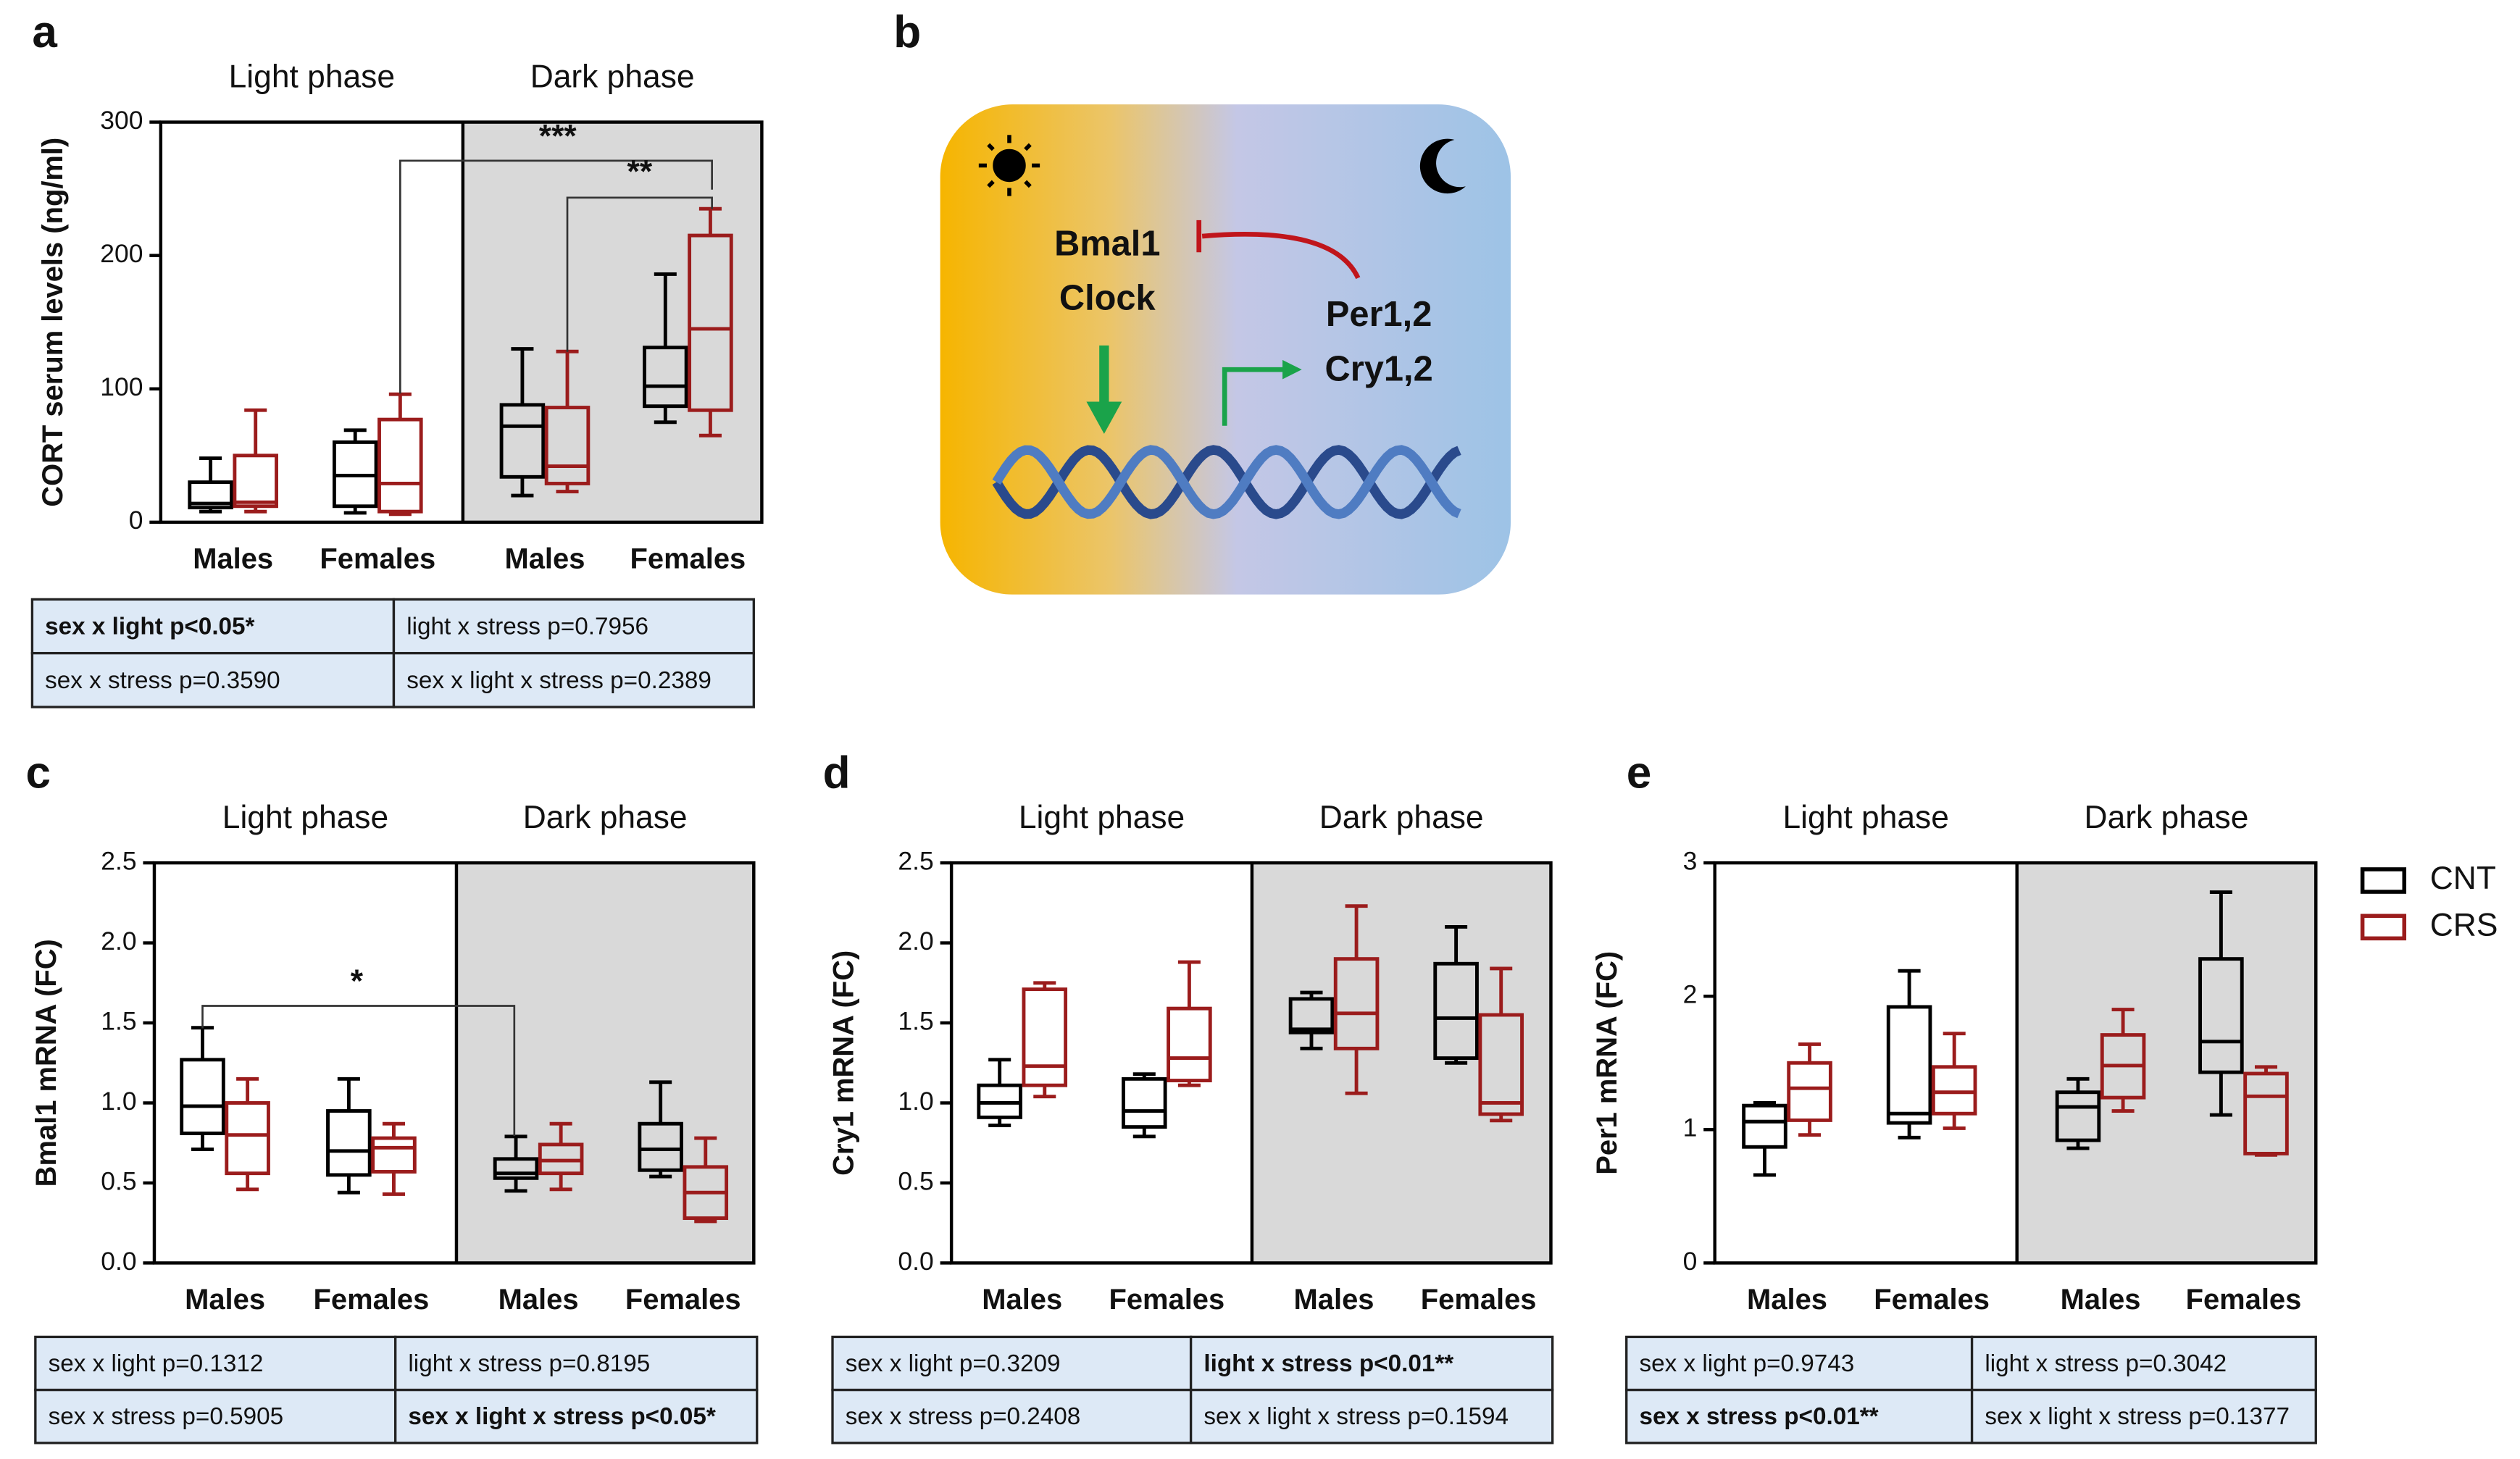 This screenshot has height=1459, width=2520. What do you see at coordinates (1690, 860) in the screenshot?
I see `y-tick-label: 3` at bounding box center [1690, 860].